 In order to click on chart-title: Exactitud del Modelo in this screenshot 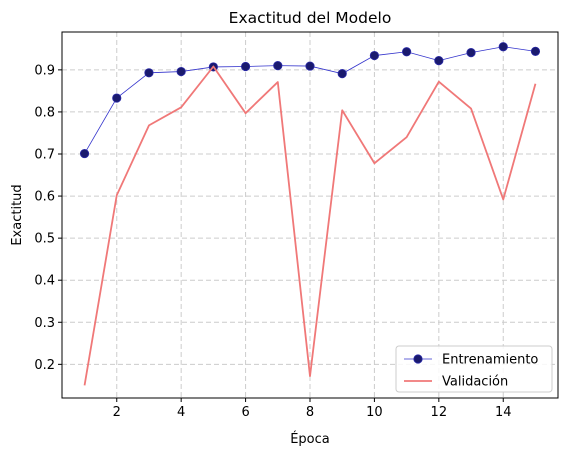, I will do `click(310, 18)`.